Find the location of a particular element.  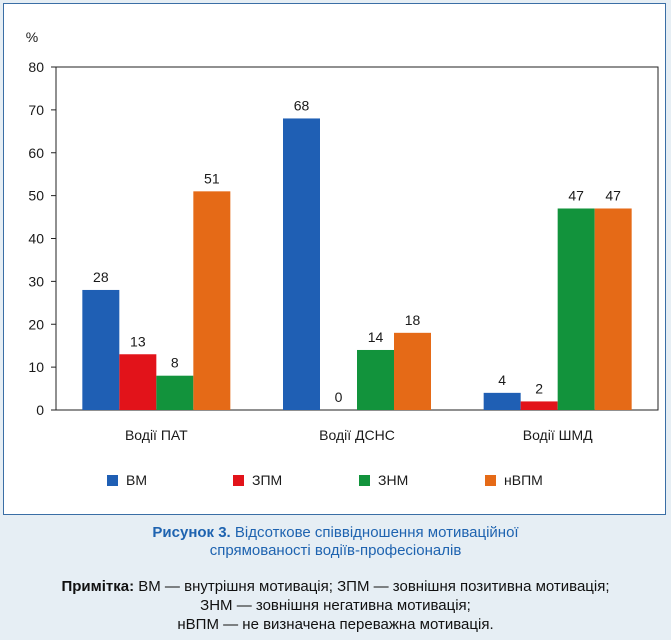

bar-value-label: 4 is located at coordinates (502, 380).